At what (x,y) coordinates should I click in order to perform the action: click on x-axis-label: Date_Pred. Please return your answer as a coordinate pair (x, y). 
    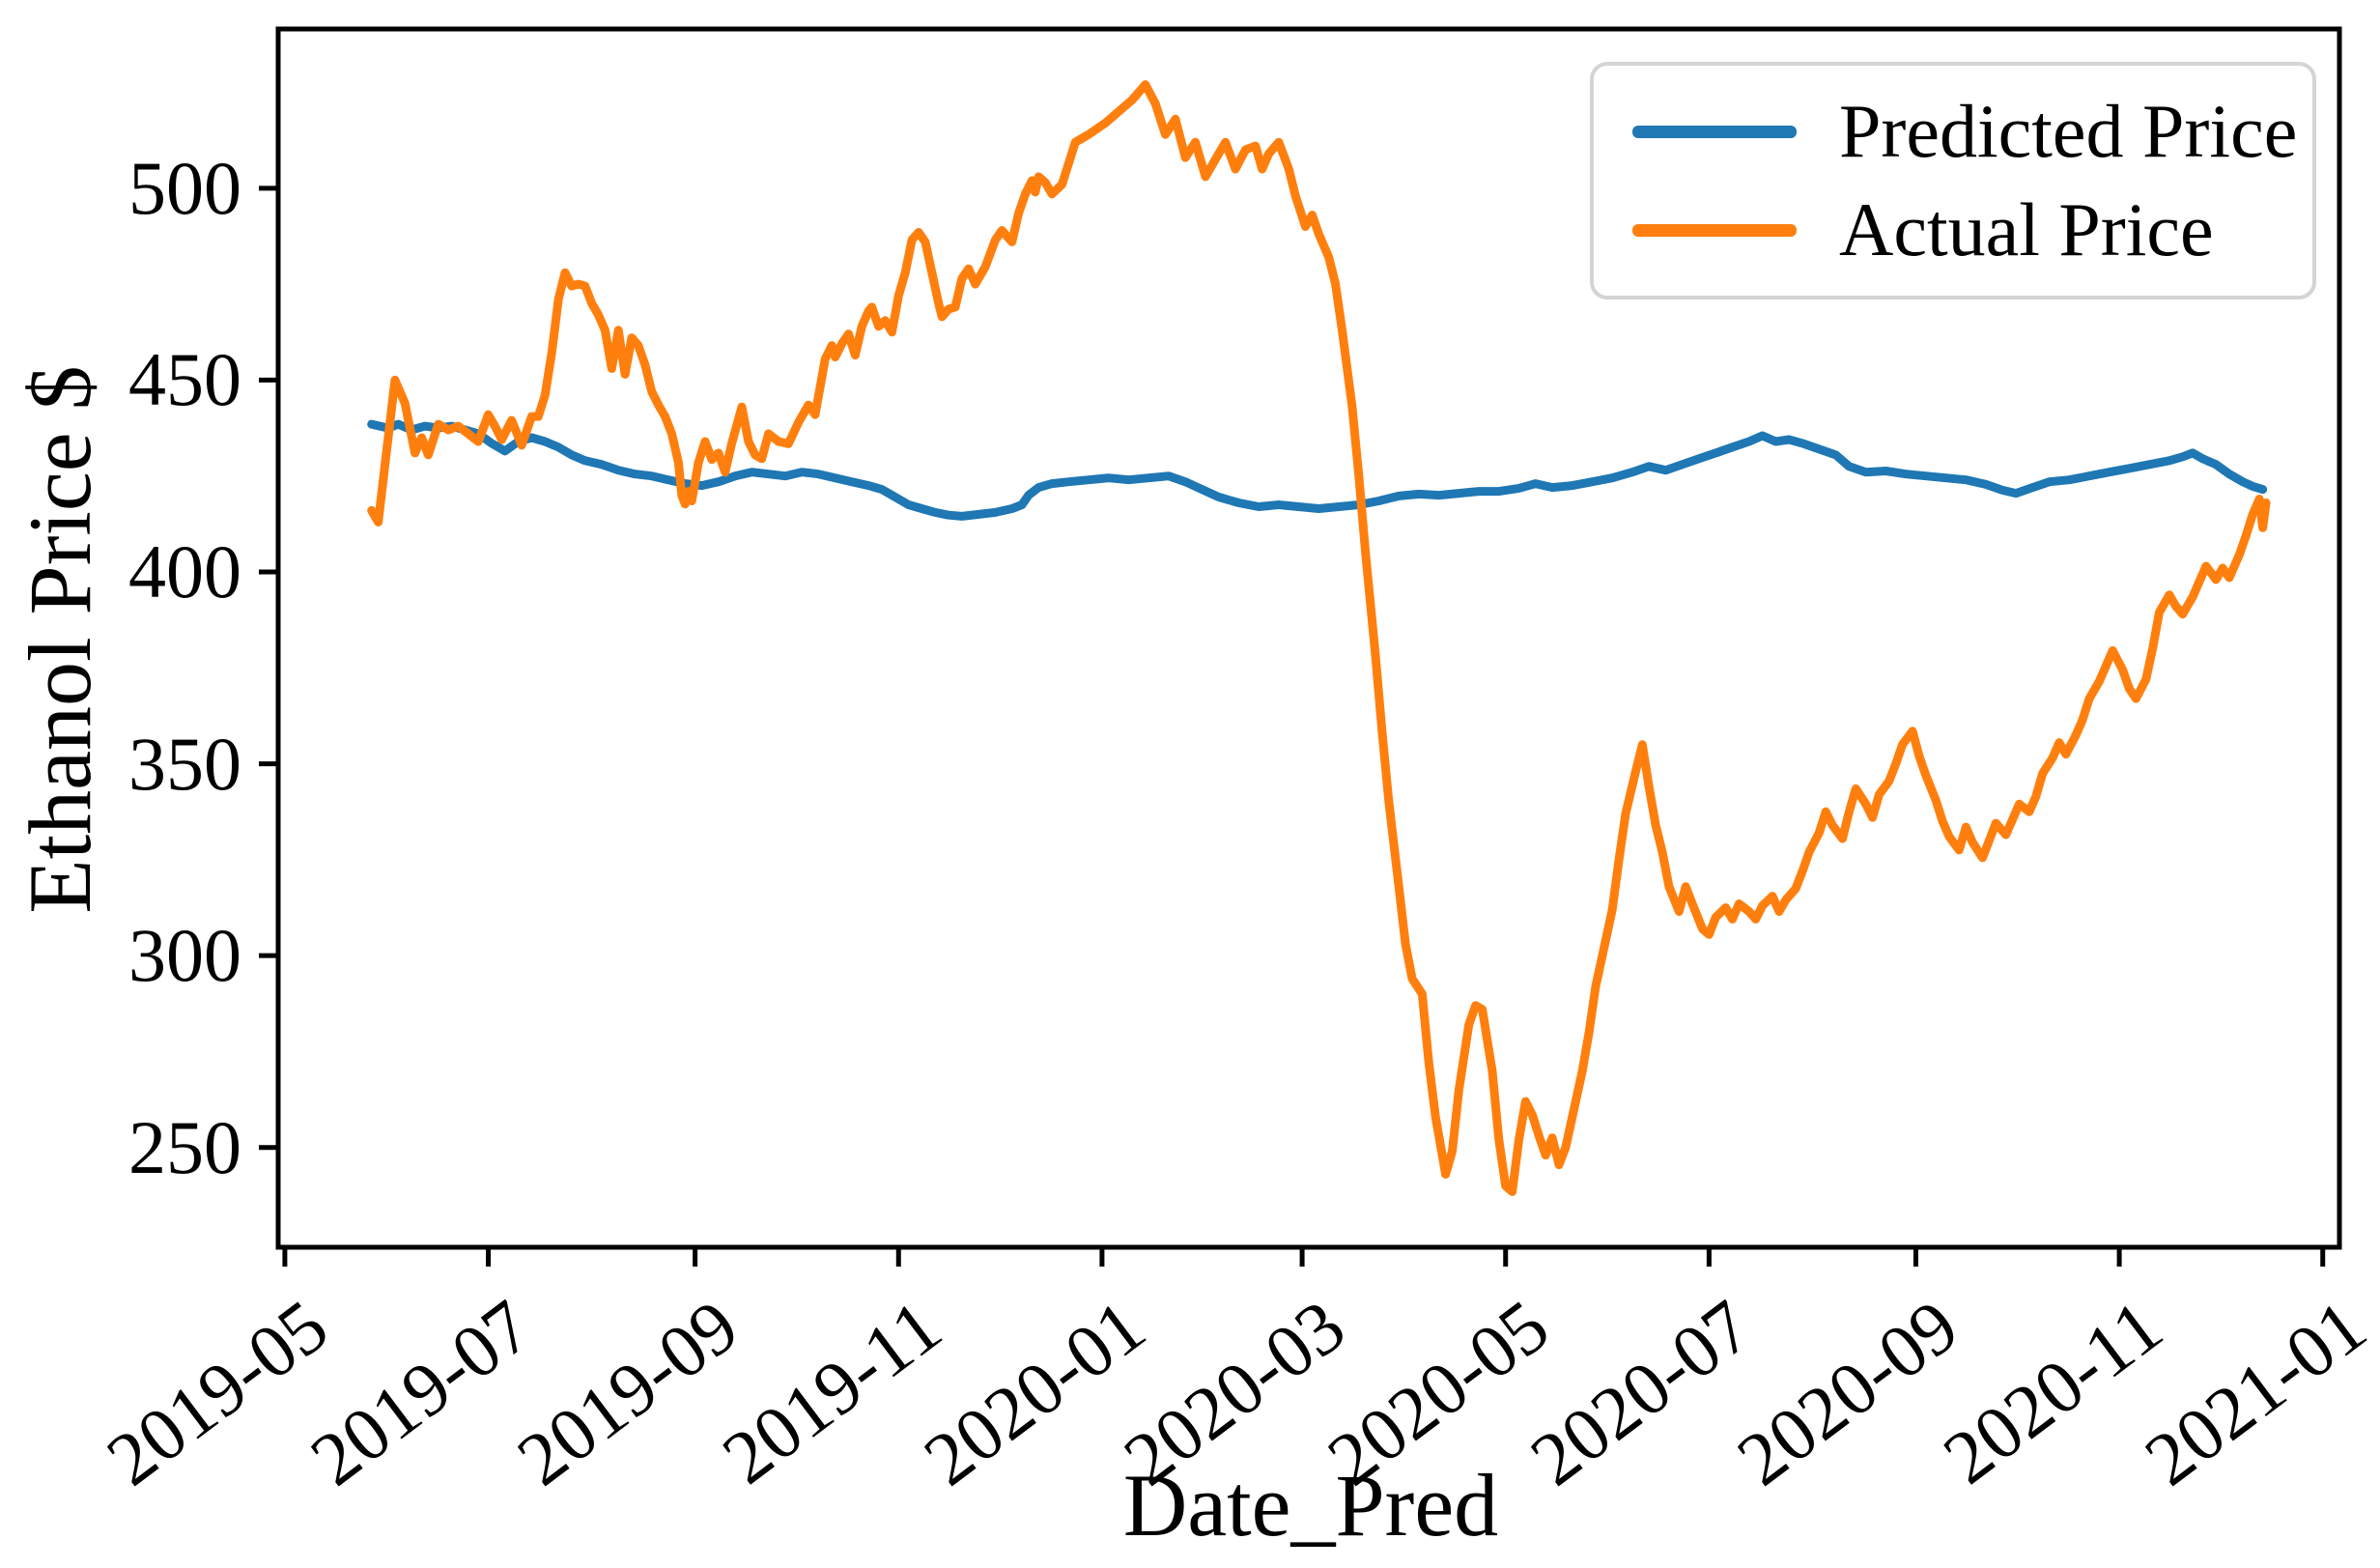
    Looking at the image, I should click on (1311, 1505).